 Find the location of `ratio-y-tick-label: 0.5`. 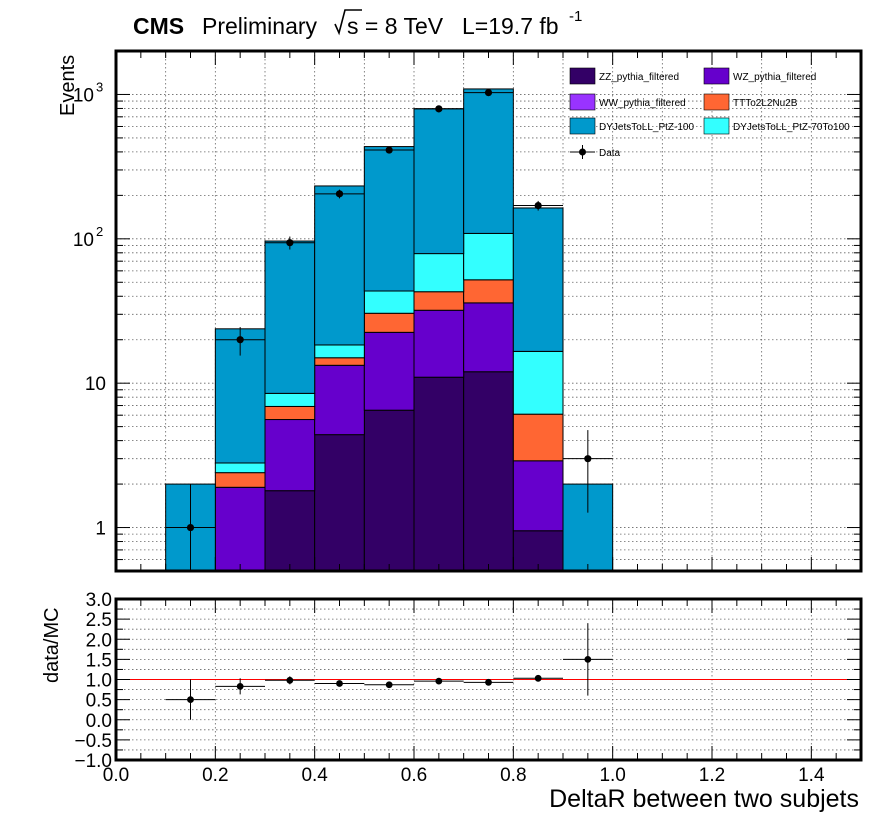

ratio-y-tick-label: 0.5 is located at coordinates (99, 701).